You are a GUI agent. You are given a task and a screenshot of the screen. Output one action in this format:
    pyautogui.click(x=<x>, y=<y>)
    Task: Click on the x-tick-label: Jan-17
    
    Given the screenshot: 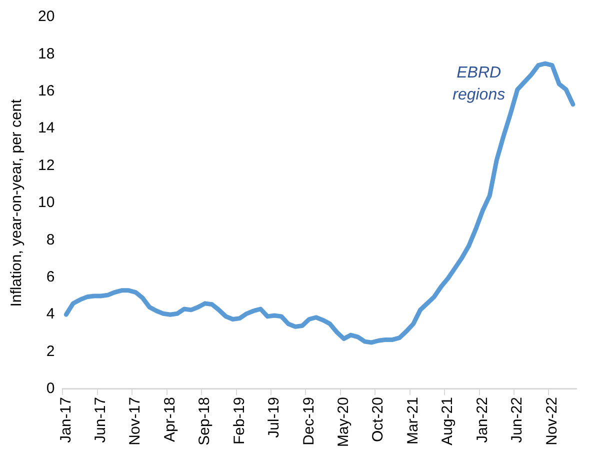 What is the action you would take?
    pyautogui.click(x=65, y=419)
    